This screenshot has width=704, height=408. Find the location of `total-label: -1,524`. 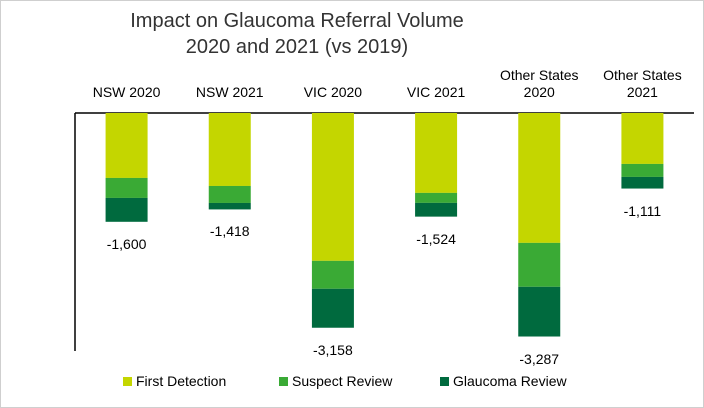

total-label: -1,524 is located at coordinates (436, 238).